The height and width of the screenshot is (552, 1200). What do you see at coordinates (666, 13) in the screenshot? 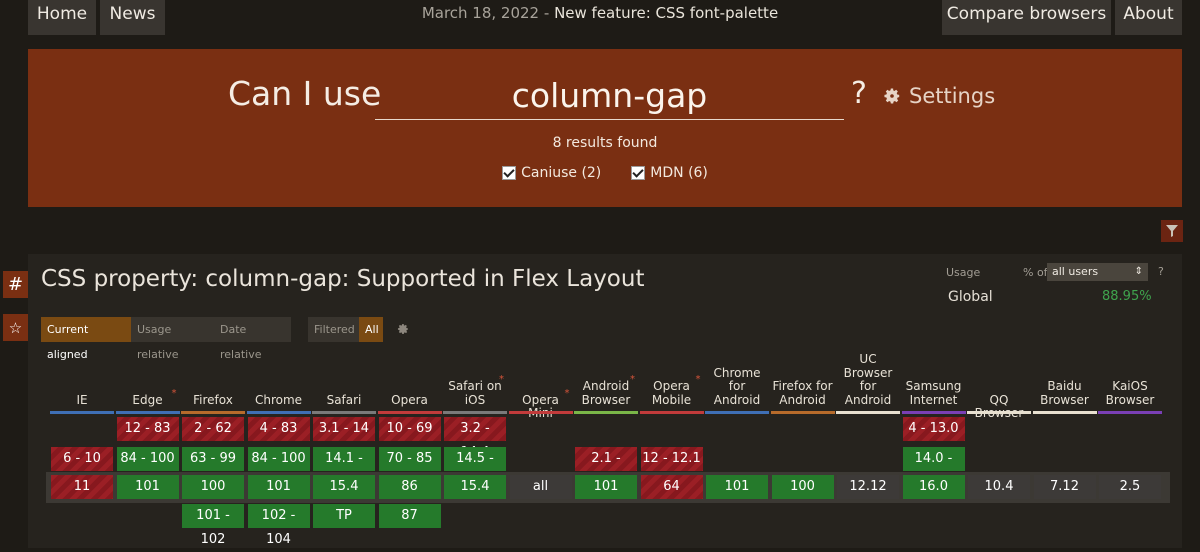
I see `announcement-feature-link: New feature: CSS font-palette` at bounding box center [666, 13].